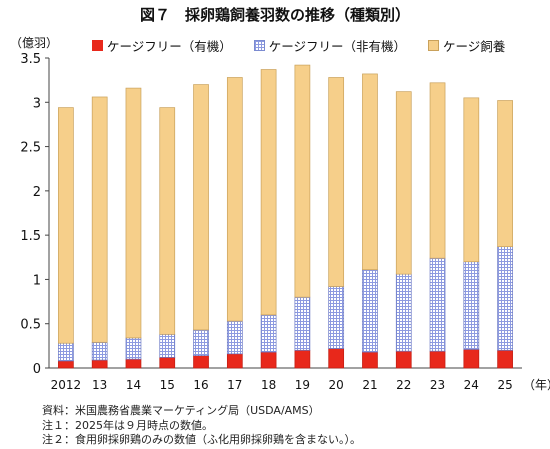 This screenshot has width=550, height=449. I want to click on y-tick-label: 1.5, so click(30, 236).